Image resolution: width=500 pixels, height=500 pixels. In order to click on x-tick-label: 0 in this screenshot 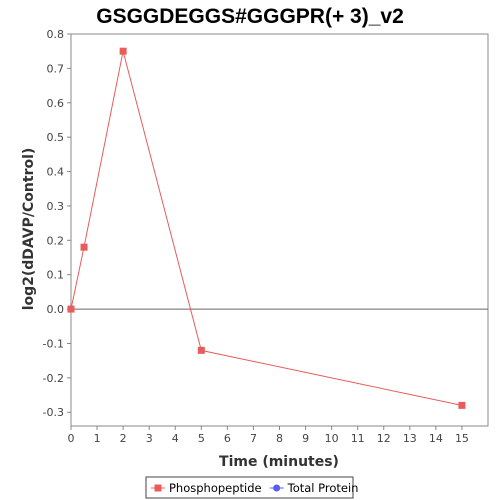, I will do `click(71, 438)`.